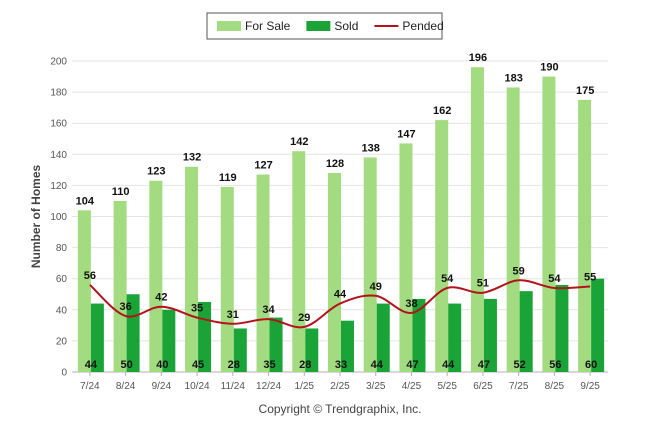 The image size is (646, 434). Describe the element at coordinates (125, 307) in the screenshot. I see `data-label-pended: 36` at that location.